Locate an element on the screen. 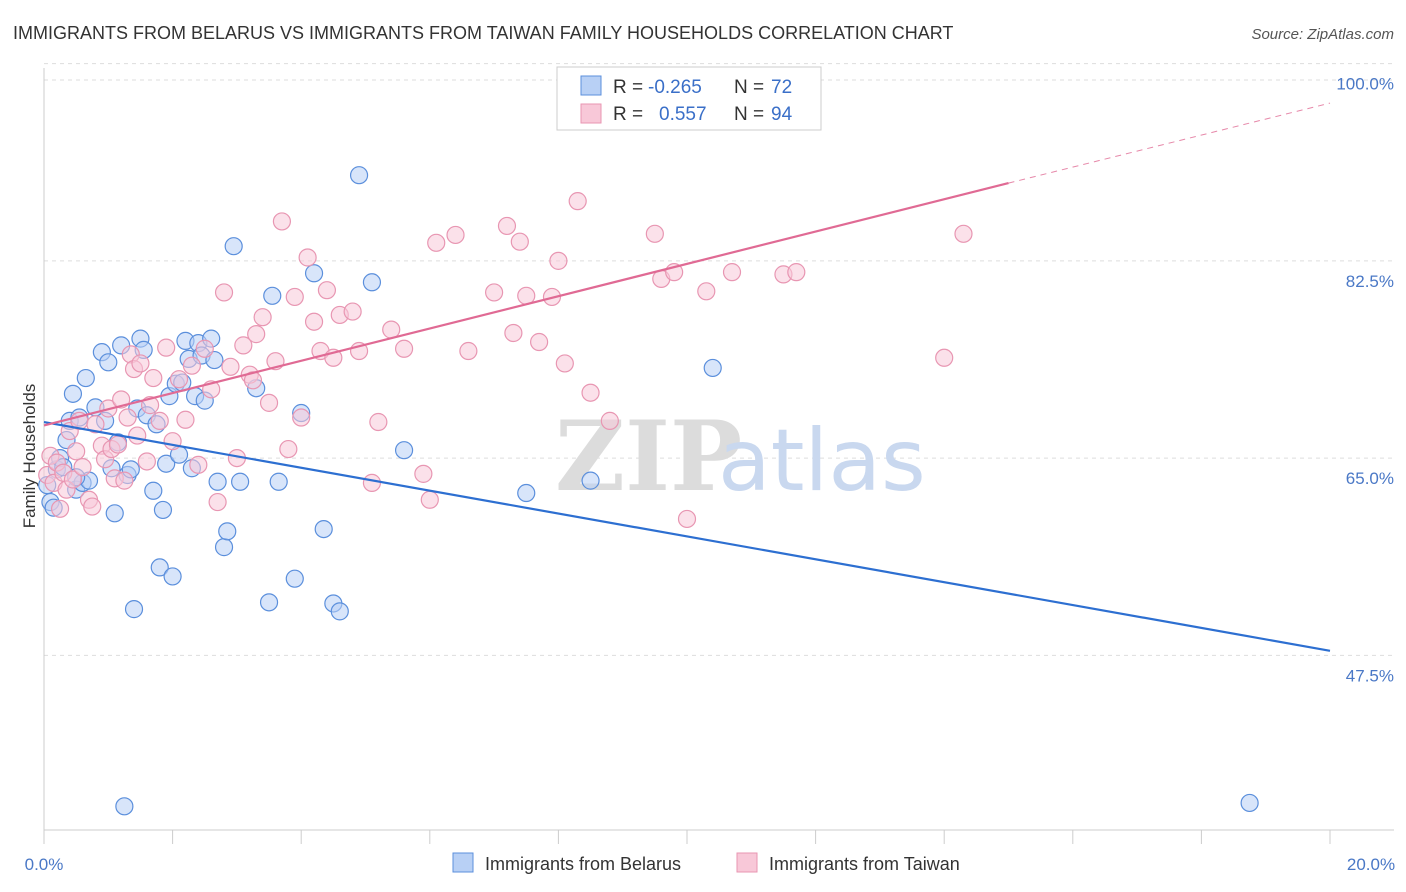  chart-source: Source: ZipAtlas.com is located at coordinates (1322, 34).